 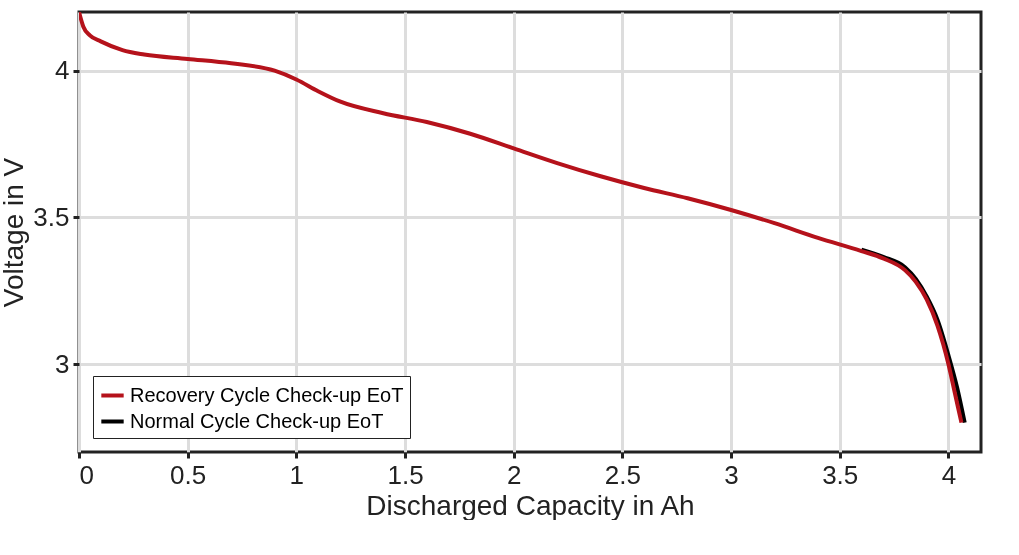 What do you see at coordinates (622, 474) in the screenshot?
I see `x-tick-label: 2.5` at bounding box center [622, 474].